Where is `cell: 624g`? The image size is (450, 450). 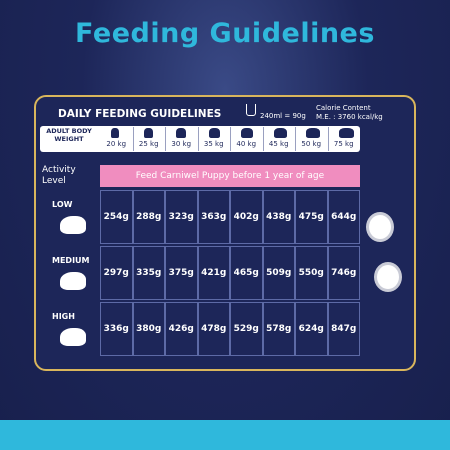
cell: 624g is located at coordinates (311, 329).